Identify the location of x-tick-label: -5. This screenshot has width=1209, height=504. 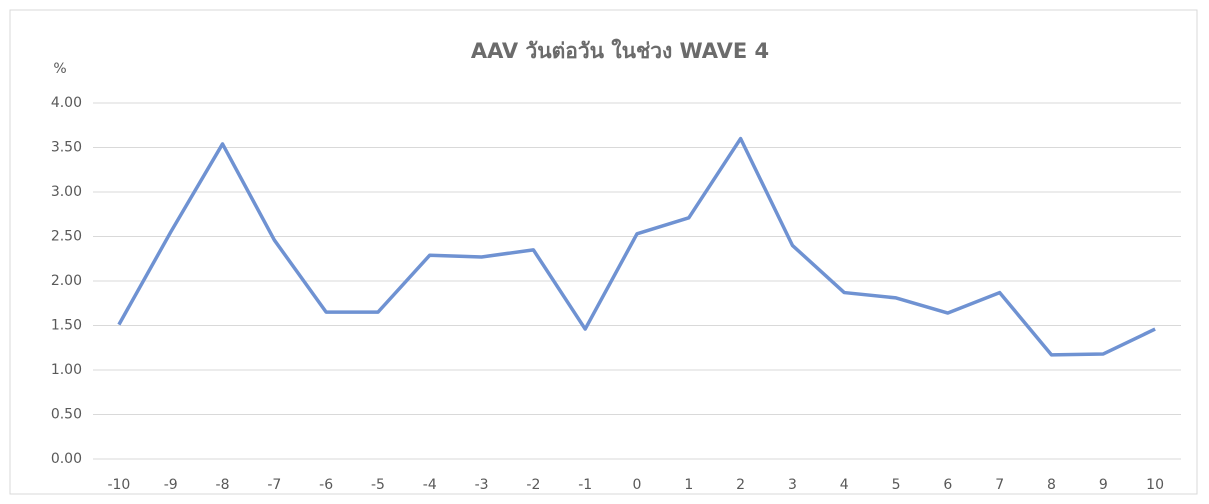
(378, 485).